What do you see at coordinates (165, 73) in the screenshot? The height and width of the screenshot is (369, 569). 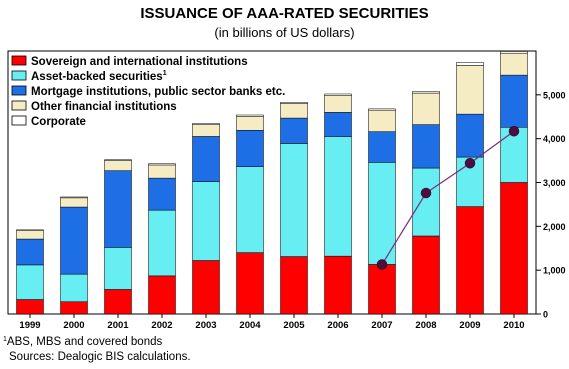 I see `legend-label-2-marker: 1` at bounding box center [165, 73].